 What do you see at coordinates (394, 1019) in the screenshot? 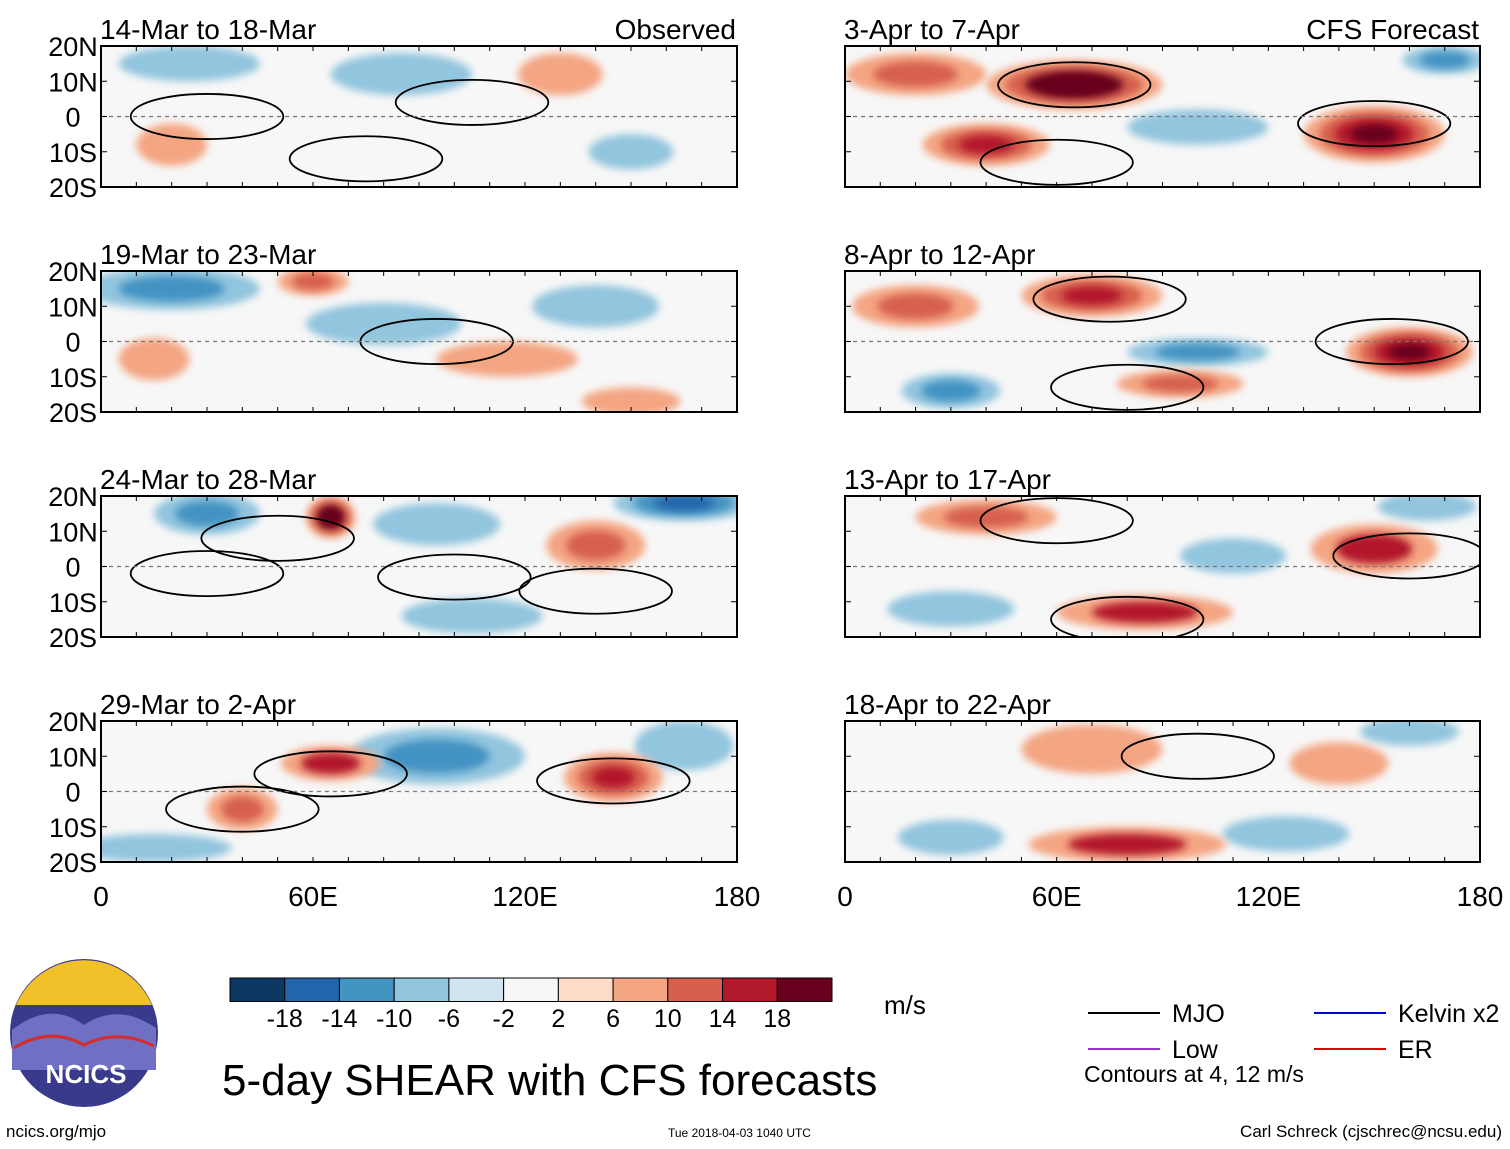
I see `colorbar-tick-label: -10` at bounding box center [394, 1019].